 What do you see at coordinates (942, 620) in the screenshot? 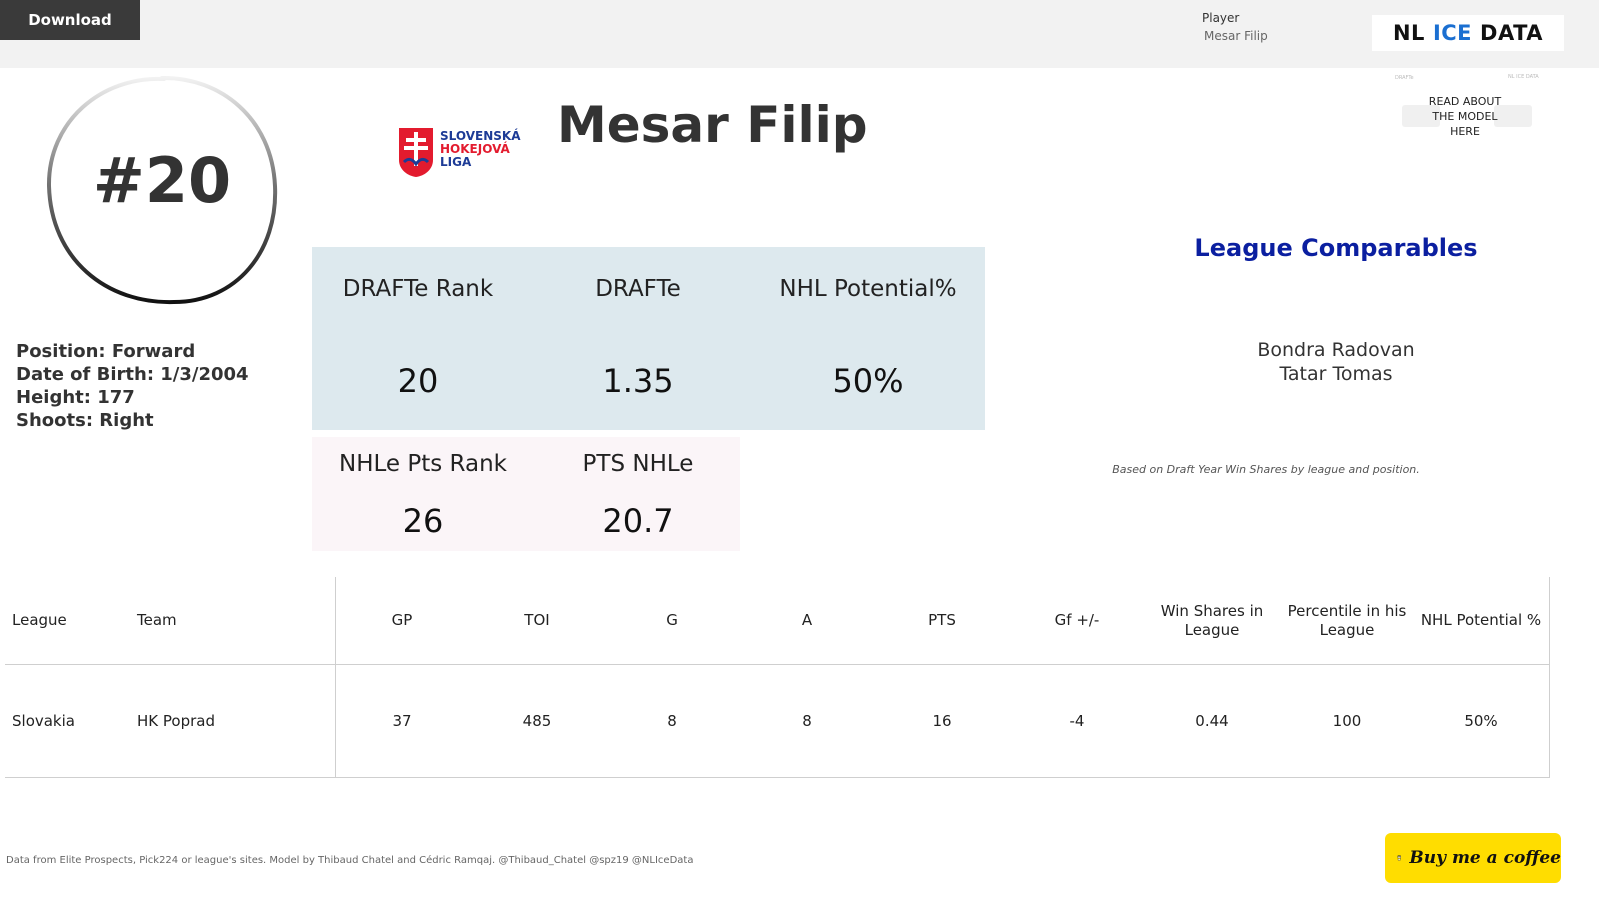
I see `column-header-pts: PTS` at bounding box center [942, 620].